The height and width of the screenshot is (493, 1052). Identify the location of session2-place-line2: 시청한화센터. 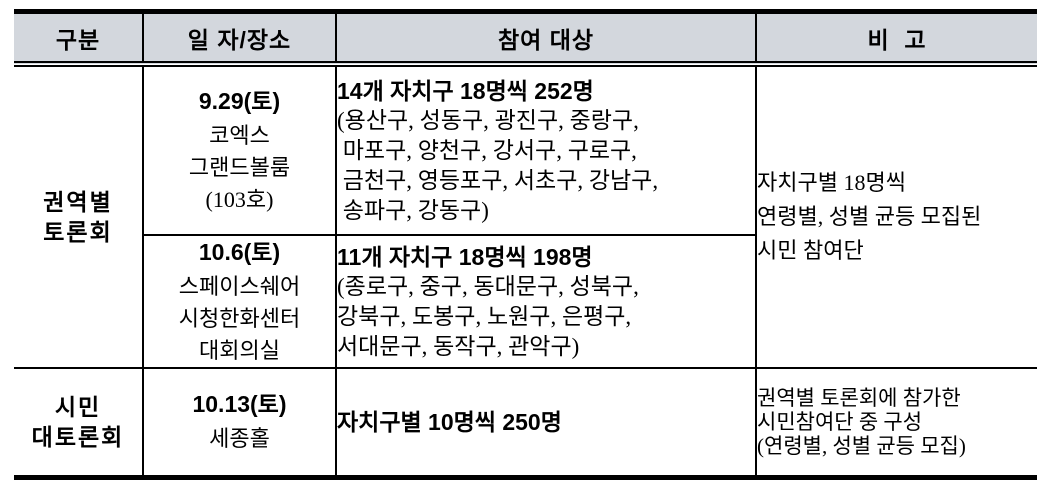
(239, 318).